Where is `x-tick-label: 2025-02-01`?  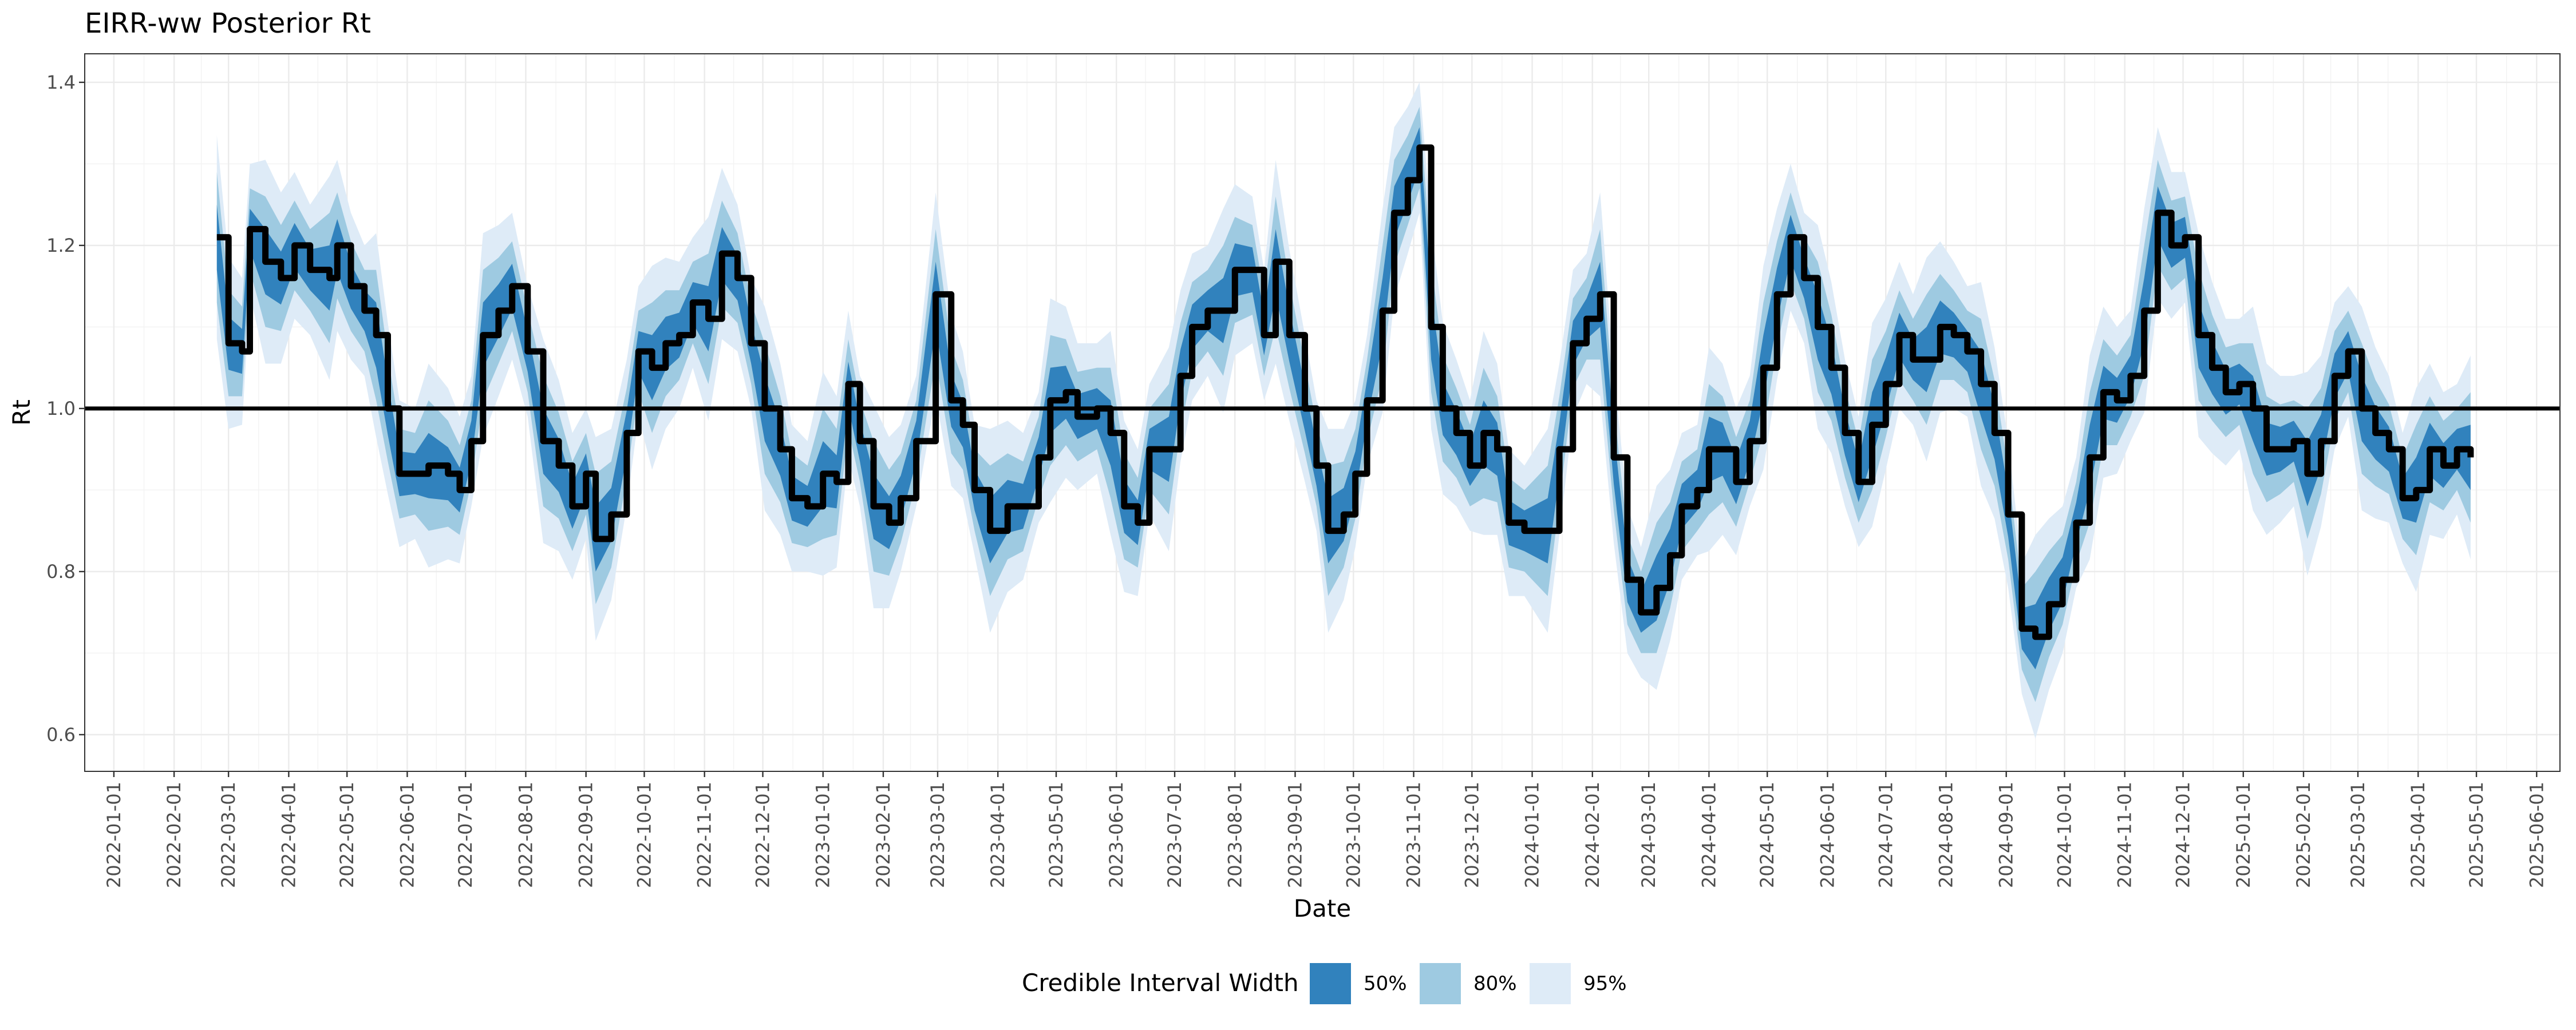
x-tick-label: 2025-02-01 is located at coordinates (2303, 835).